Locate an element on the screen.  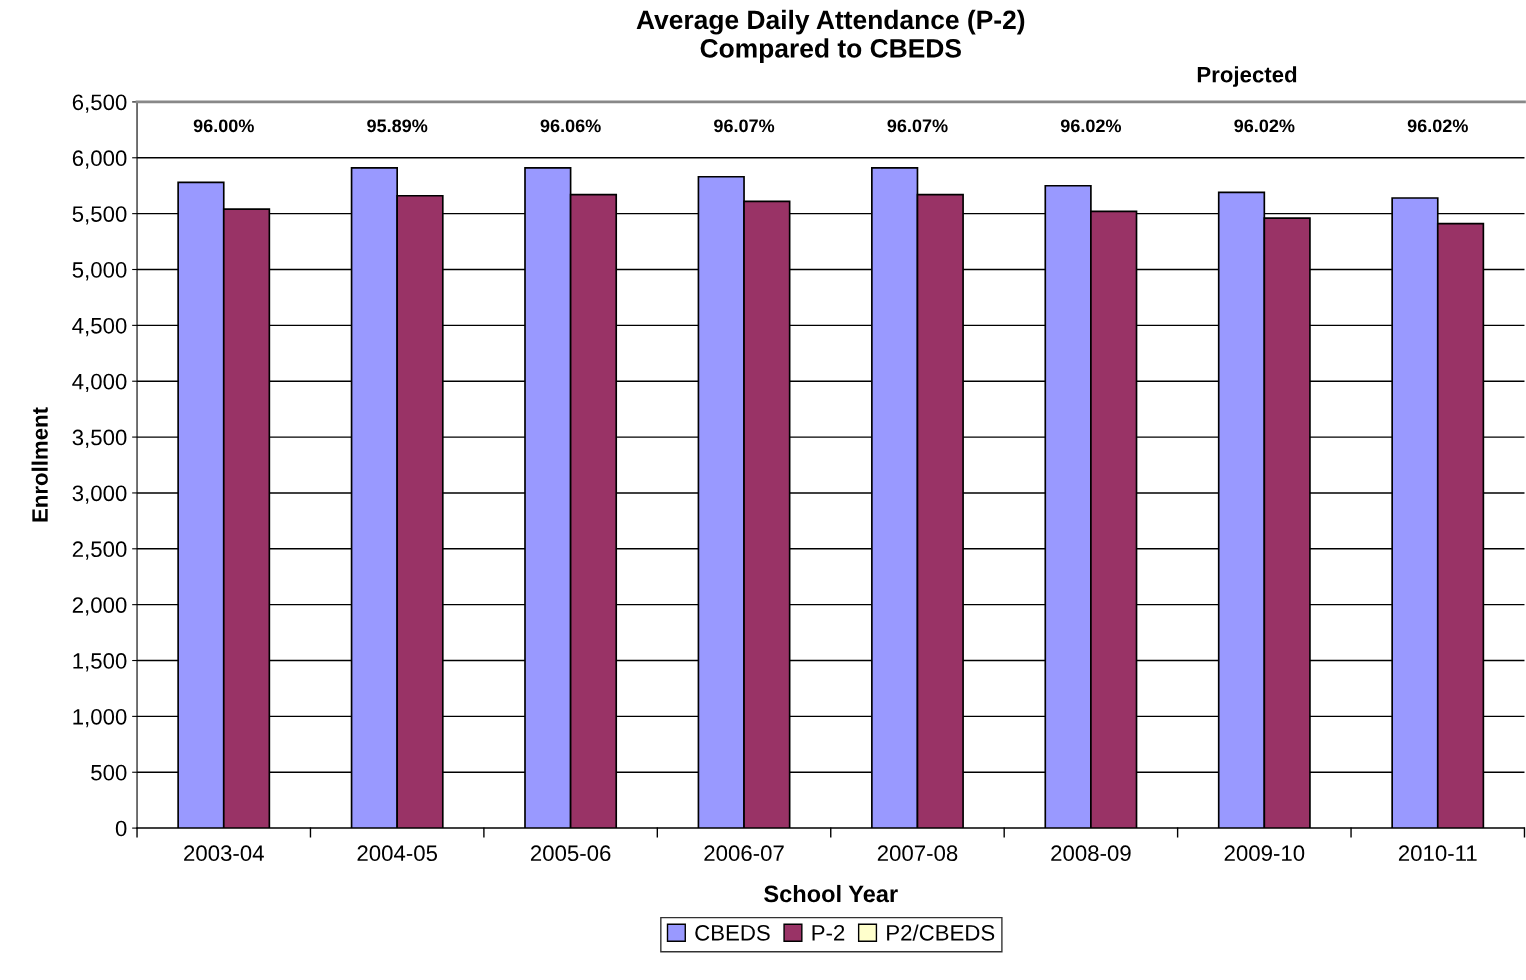
y-tick-label: 5,500 is located at coordinates (99, 215).